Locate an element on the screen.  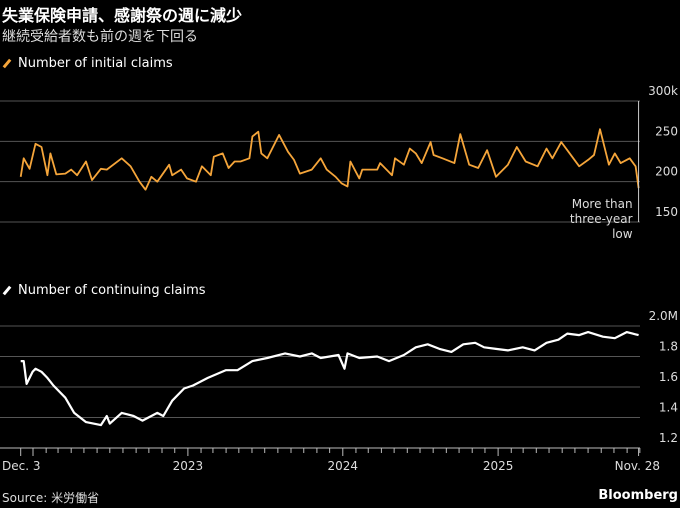
chart-subtitle: 継続受給者数も前の週を下回る is located at coordinates (100, 37).